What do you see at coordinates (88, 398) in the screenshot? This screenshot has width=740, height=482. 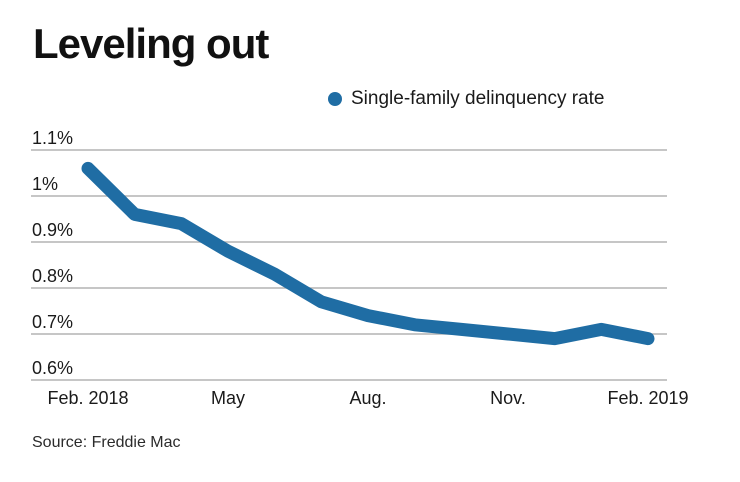 I see `x-tick-label: Feb. 2018` at bounding box center [88, 398].